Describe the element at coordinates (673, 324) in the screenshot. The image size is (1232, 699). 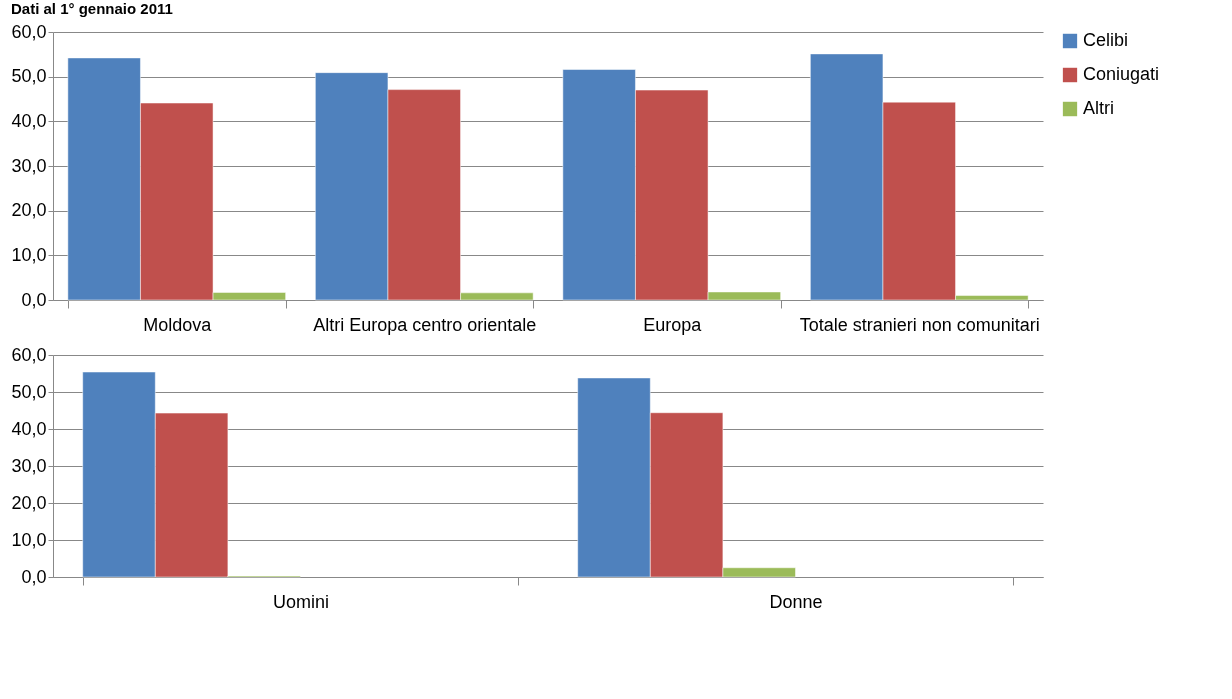
I see `x-tick-label: Europa` at that location.